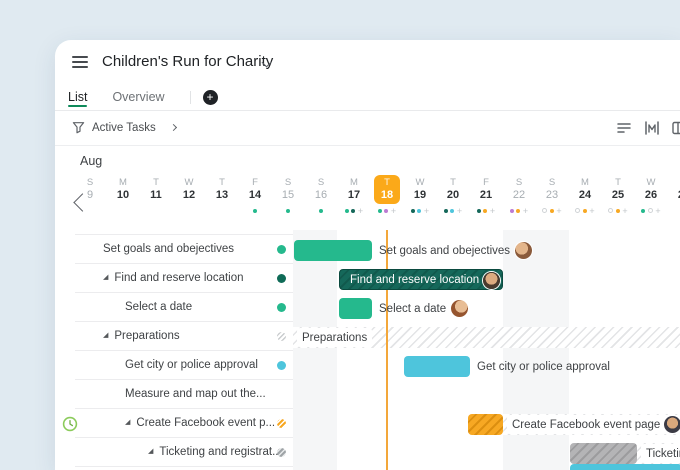 The width and height of the screenshot is (680, 470). I want to click on band-label-text: Preparations, so click(335, 337).